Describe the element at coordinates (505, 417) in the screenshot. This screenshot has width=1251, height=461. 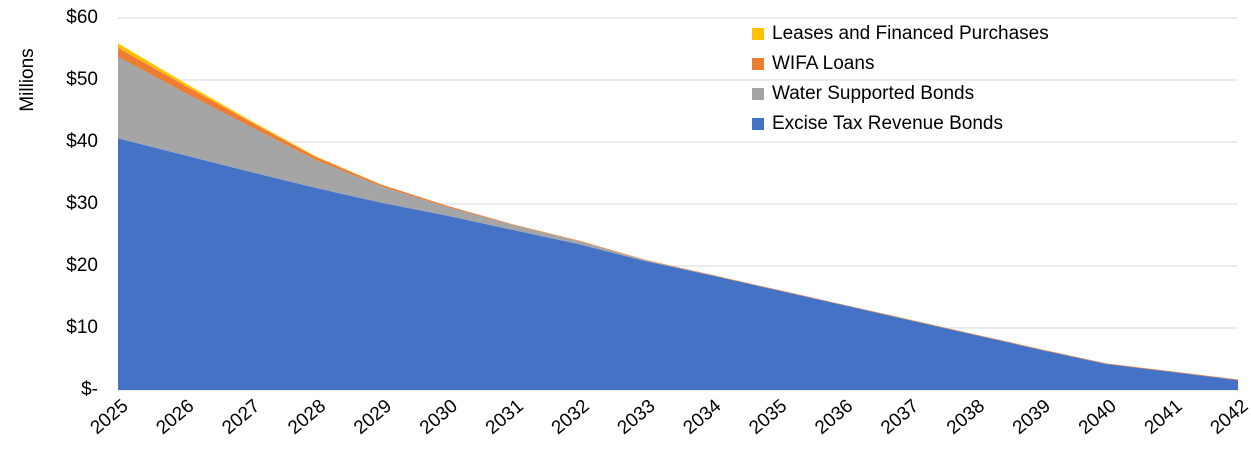
I see `x-tick-label: 2031` at that location.